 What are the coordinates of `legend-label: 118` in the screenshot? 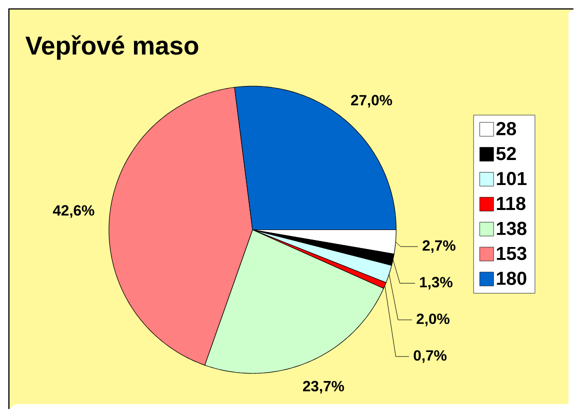 It's located at (511, 203).